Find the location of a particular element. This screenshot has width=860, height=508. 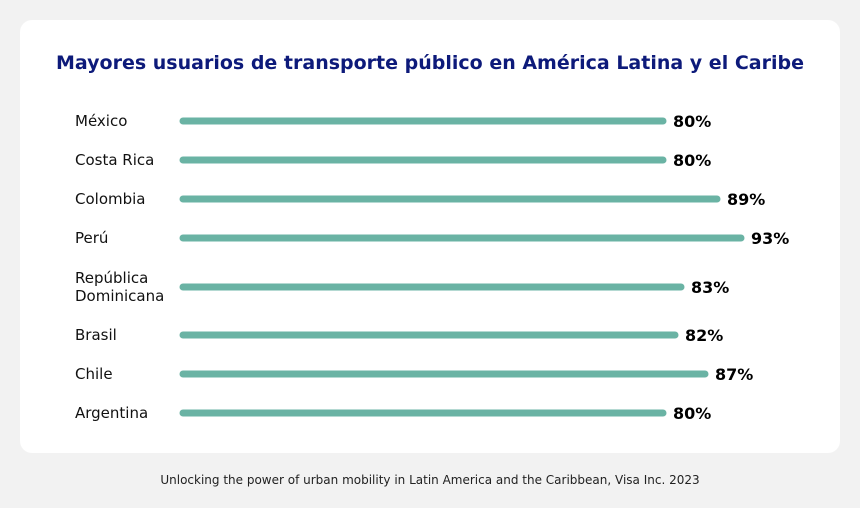

value-label: 83% is located at coordinates (710, 287).